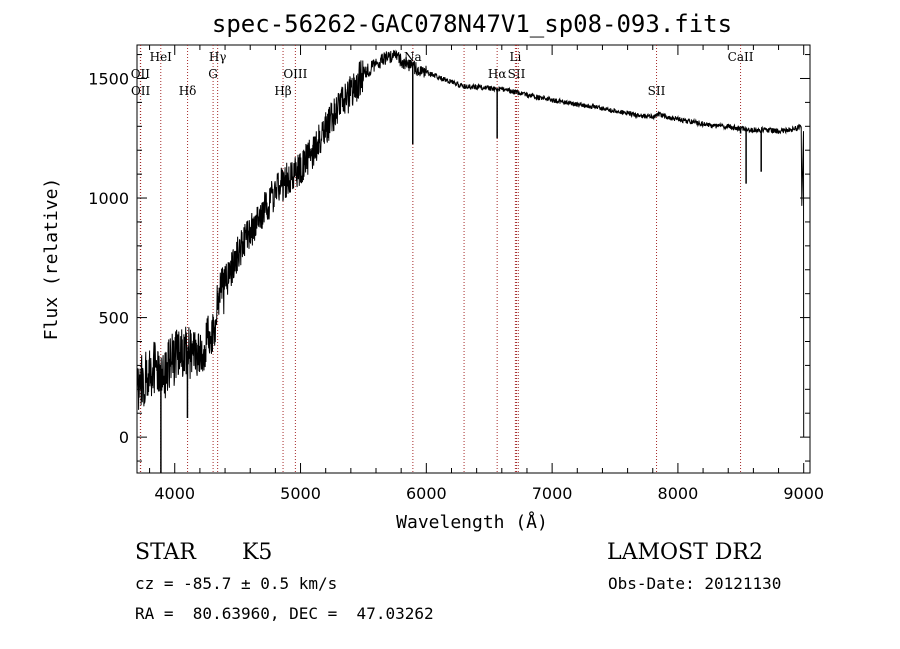  Describe the element at coordinates (300, 493) in the screenshot. I see `x-tick-label: 5000` at that location.